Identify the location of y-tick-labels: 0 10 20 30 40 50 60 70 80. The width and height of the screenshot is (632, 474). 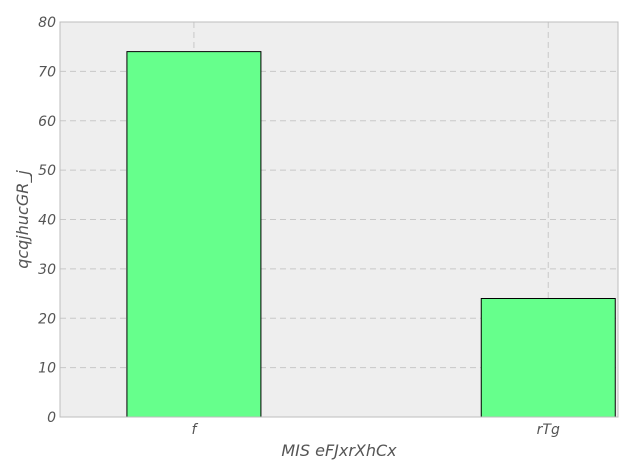
(47, 220).